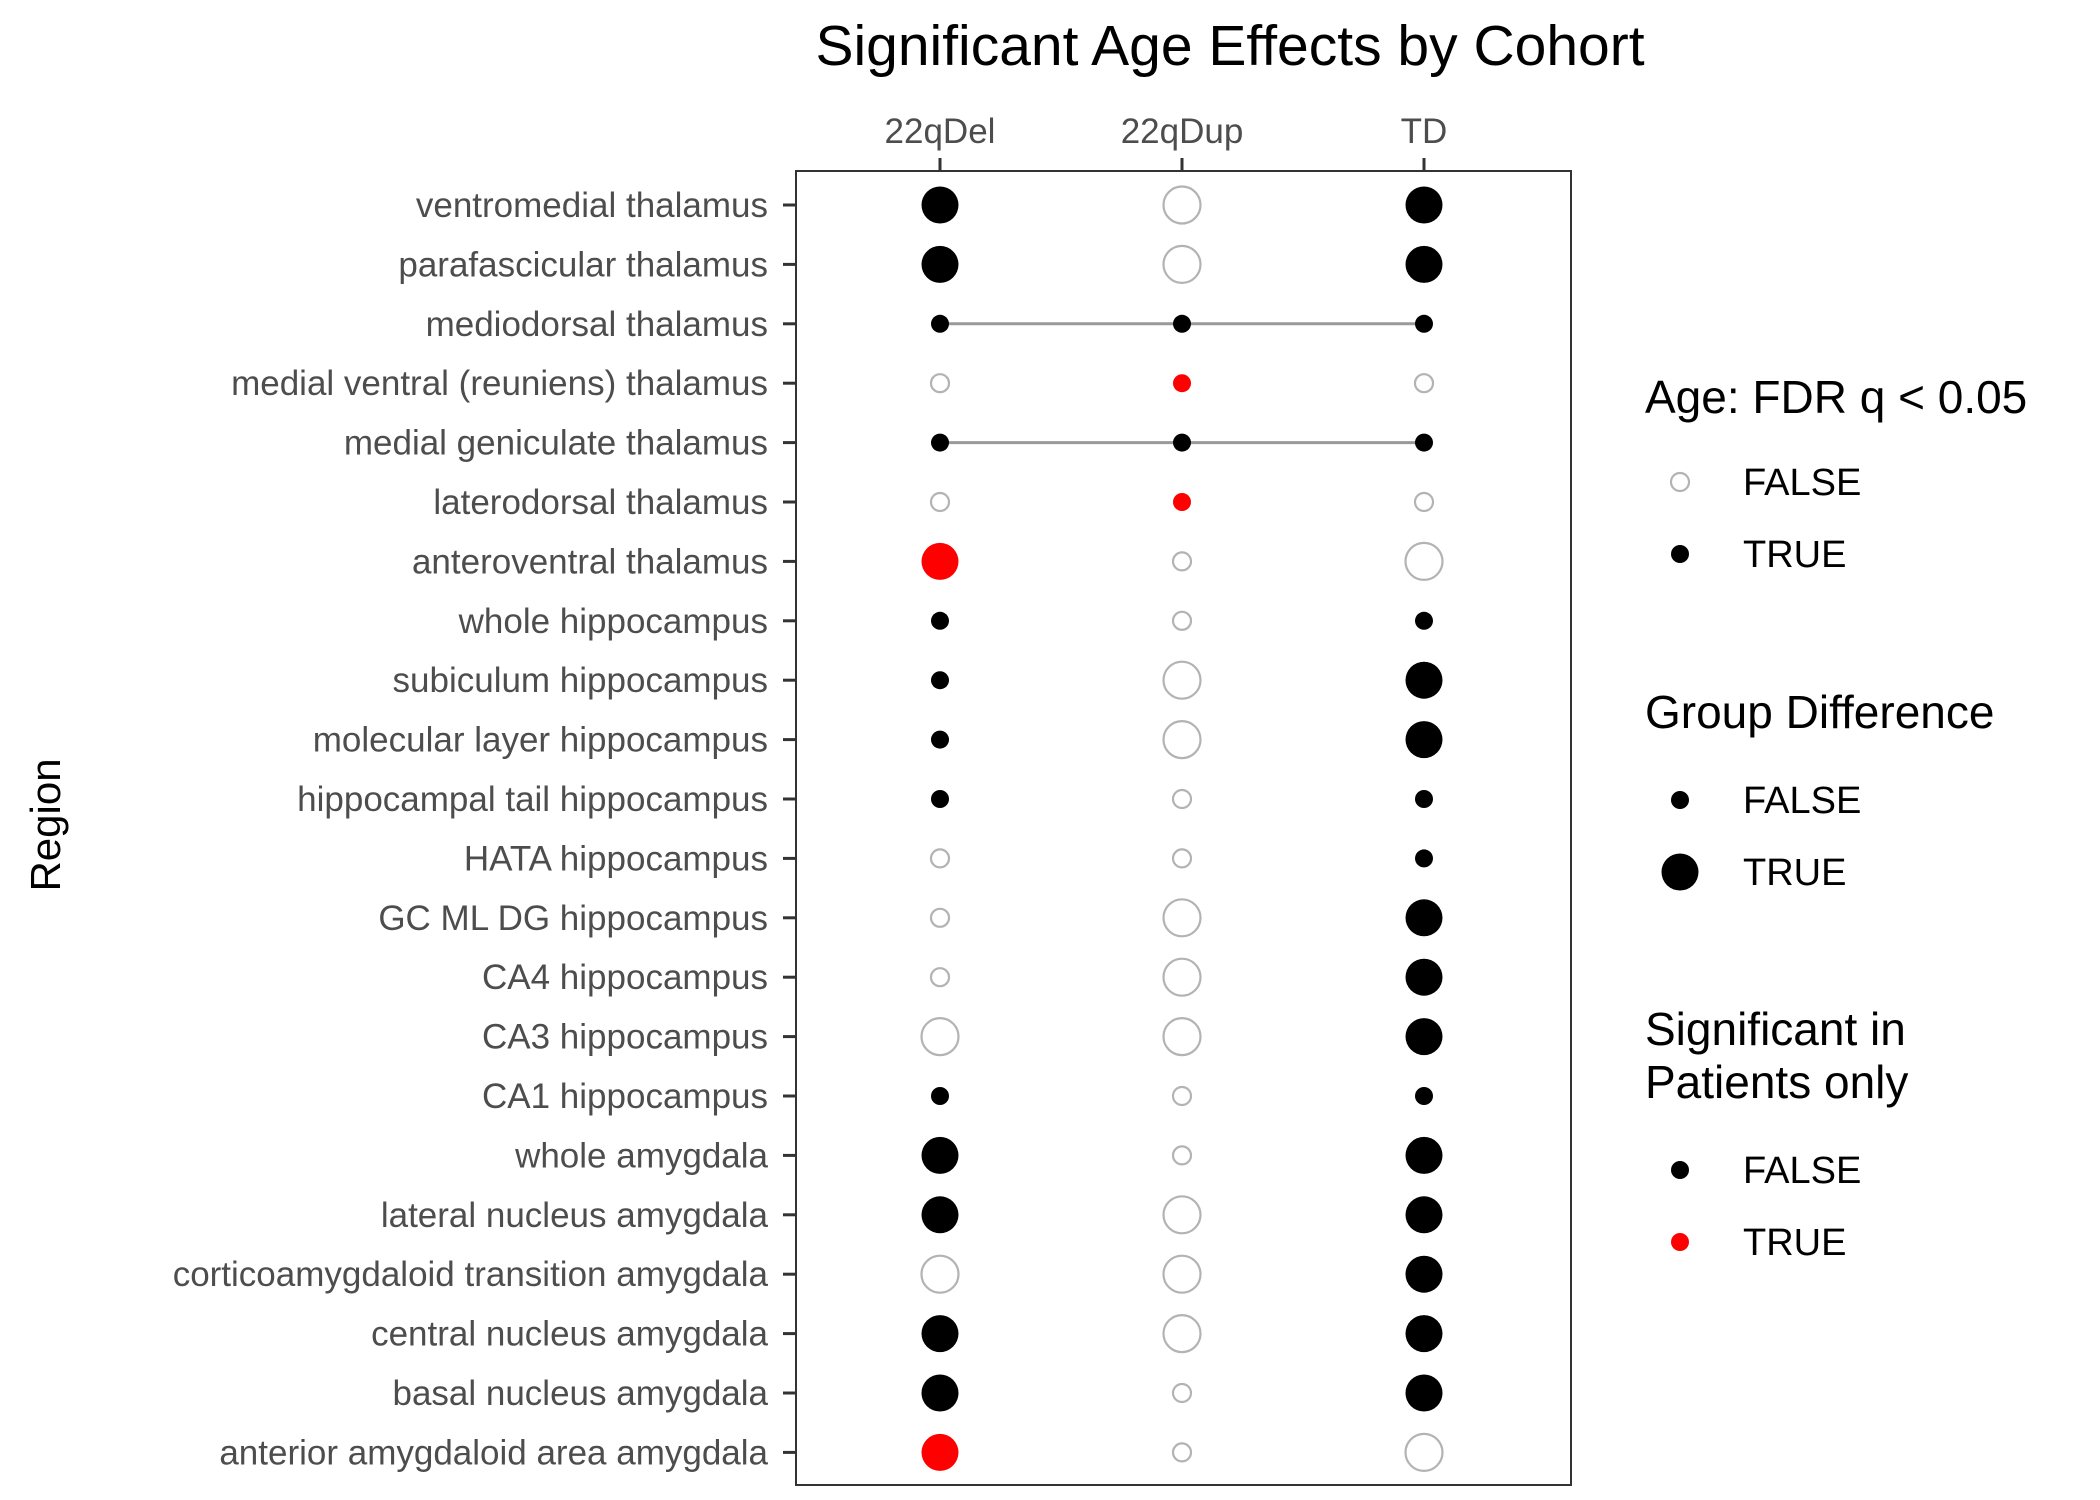  What do you see at coordinates (641, 1155) in the screenshot?
I see `y-tick-label: whole amygdala` at bounding box center [641, 1155].